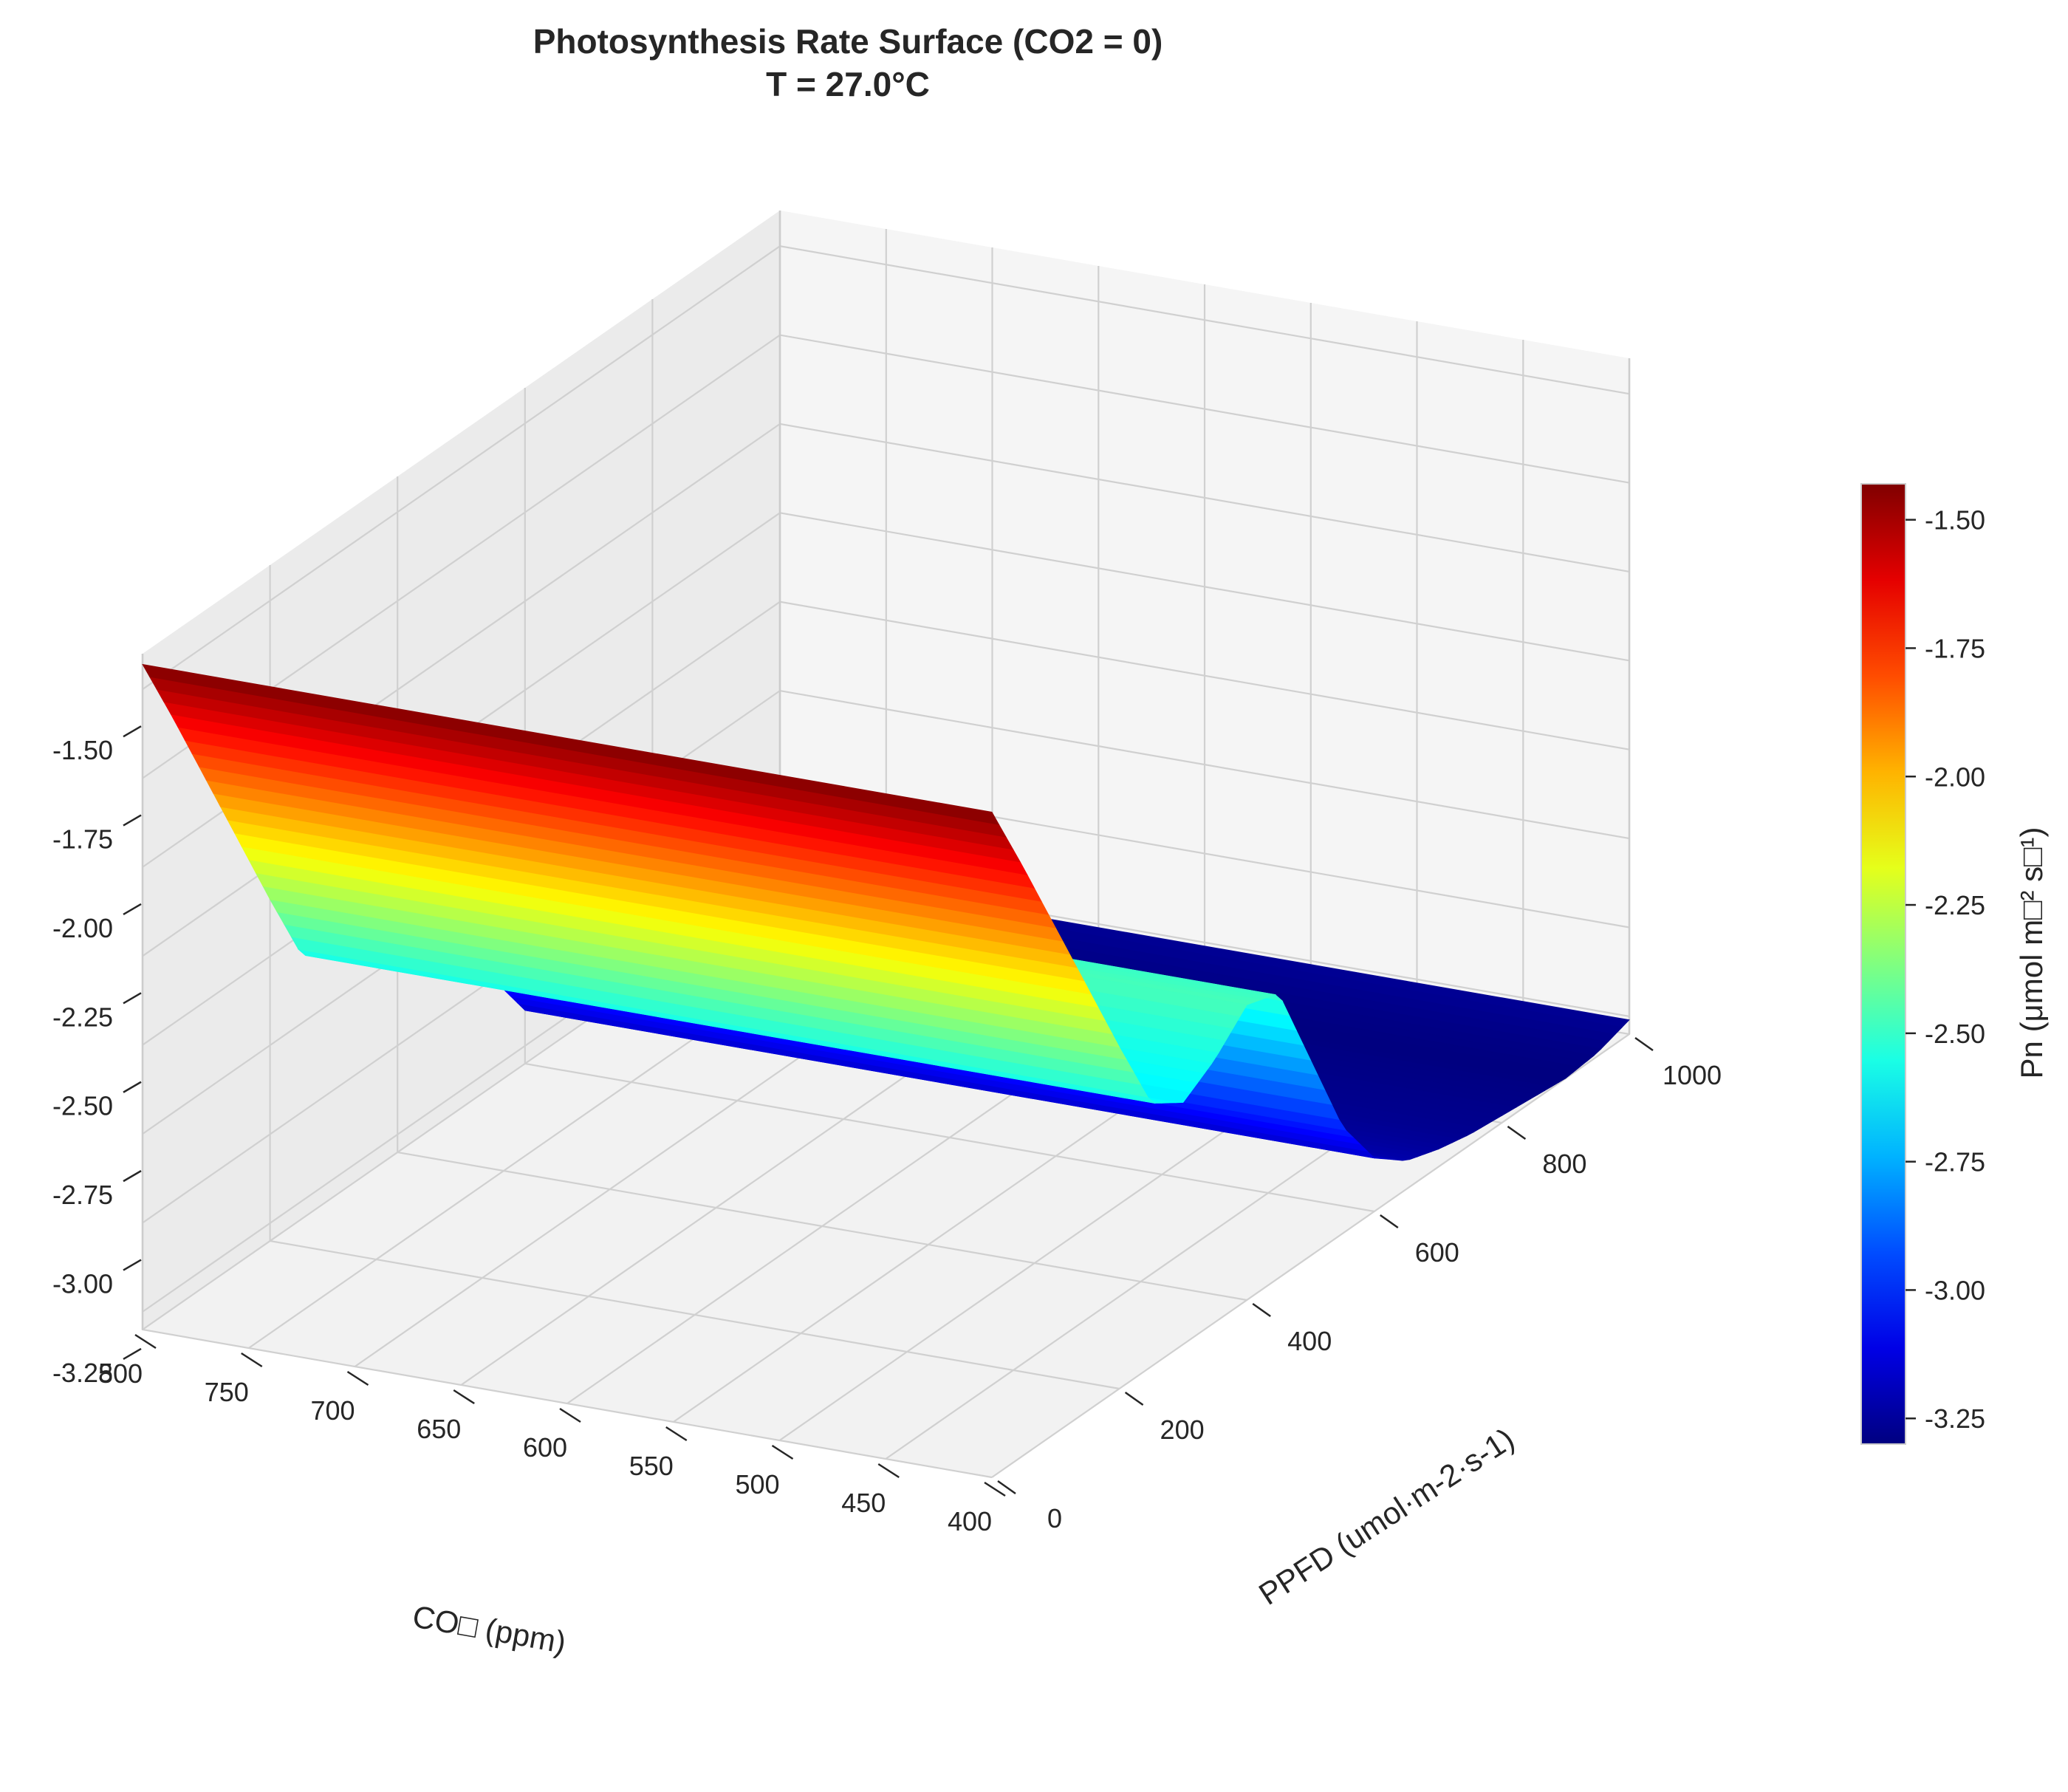 The image size is (2068, 1792). I want to click on x-tick-label: 550, so click(651, 1466).